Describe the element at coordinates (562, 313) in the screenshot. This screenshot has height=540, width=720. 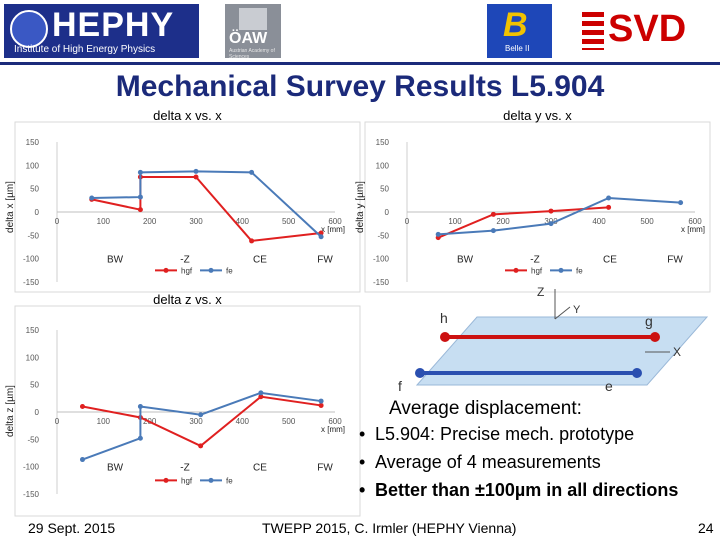
I see `y-axis-line` at that location.